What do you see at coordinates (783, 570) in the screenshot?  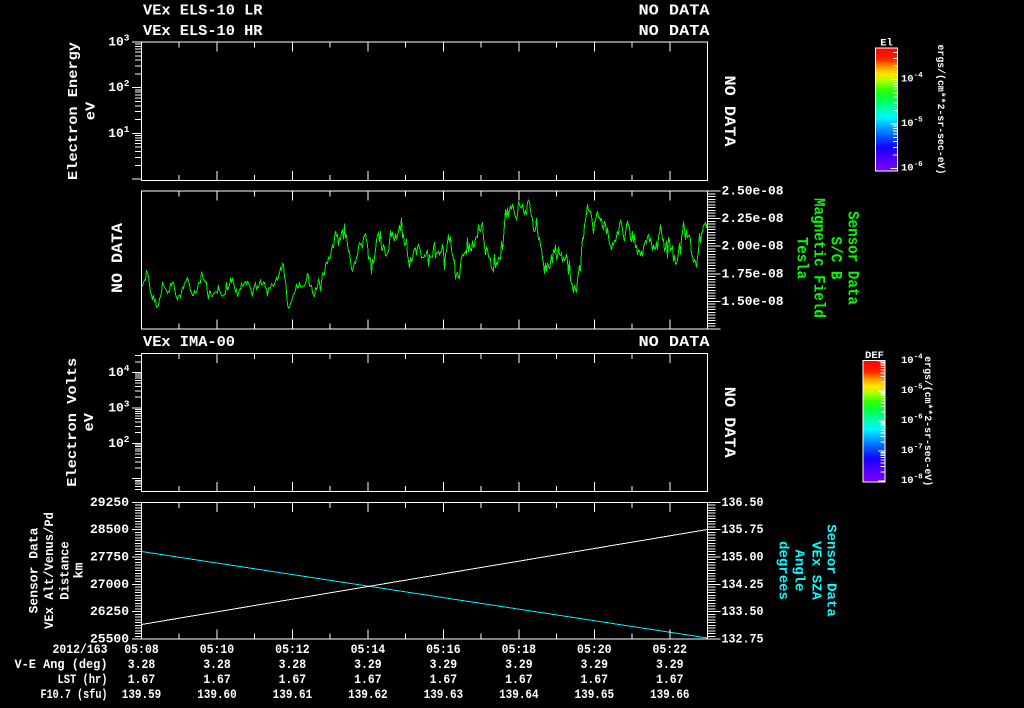 I see `svg-text: degrees` at bounding box center [783, 570].